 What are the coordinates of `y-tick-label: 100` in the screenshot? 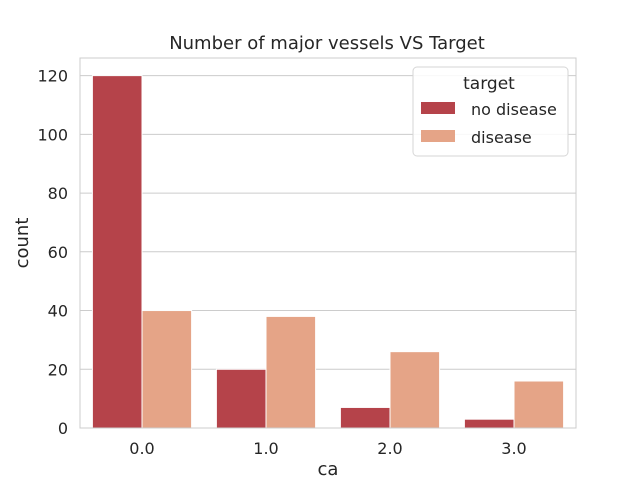 It's located at (52, 134).